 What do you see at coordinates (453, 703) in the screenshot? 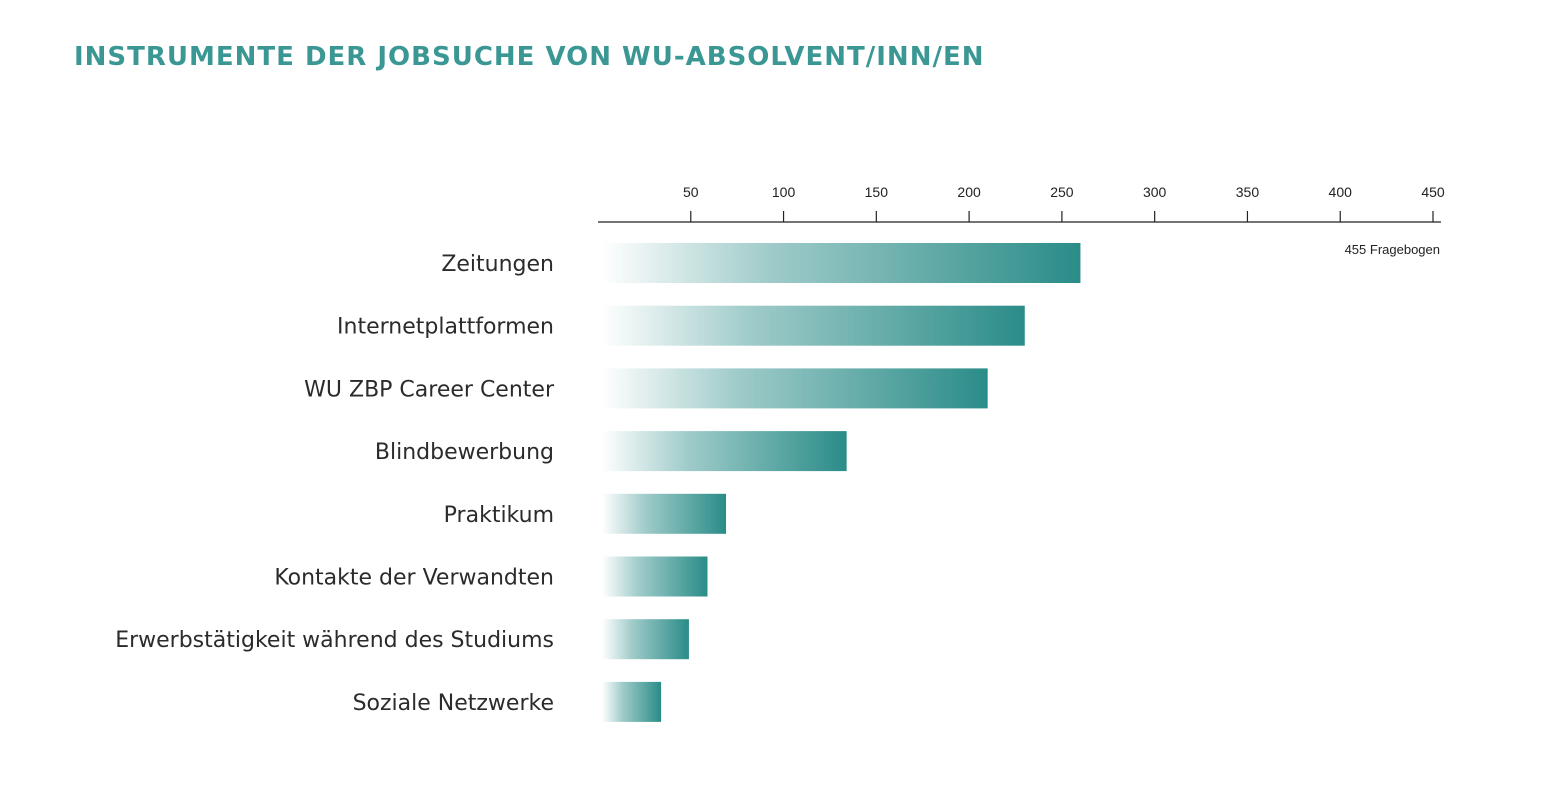
I see `category-label: Soziale Netzwerke` at bounding box center [453, 703].